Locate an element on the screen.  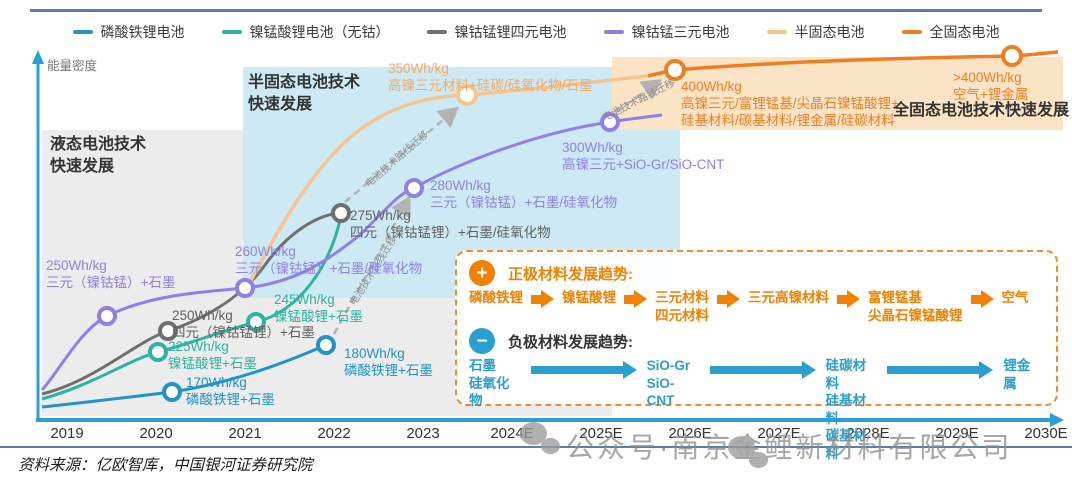
x-tick-2029e: 2029E is located at coordinates (957, 433).